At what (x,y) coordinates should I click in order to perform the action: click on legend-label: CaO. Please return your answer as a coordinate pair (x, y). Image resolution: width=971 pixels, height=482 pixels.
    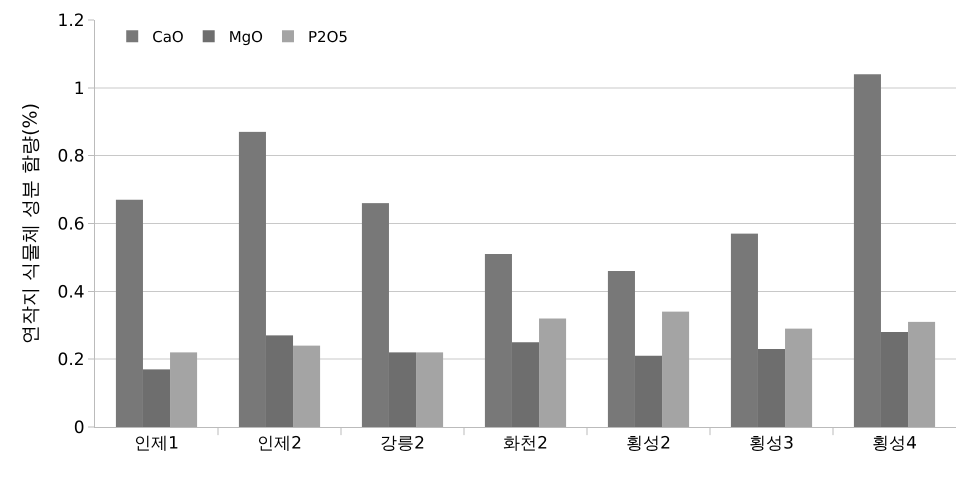
    Looking at the image, I should click on (168, 37).